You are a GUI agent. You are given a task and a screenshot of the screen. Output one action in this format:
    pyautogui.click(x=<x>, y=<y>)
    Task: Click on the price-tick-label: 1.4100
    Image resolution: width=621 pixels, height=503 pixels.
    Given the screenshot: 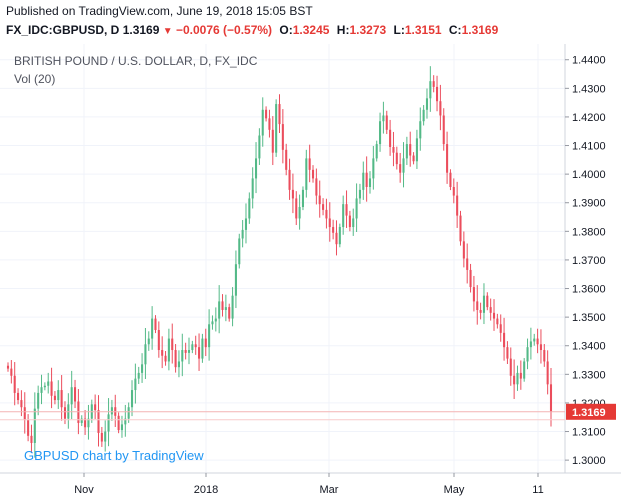 What is the action you would take?
    pyautogui.click(x=589, y=147)
    